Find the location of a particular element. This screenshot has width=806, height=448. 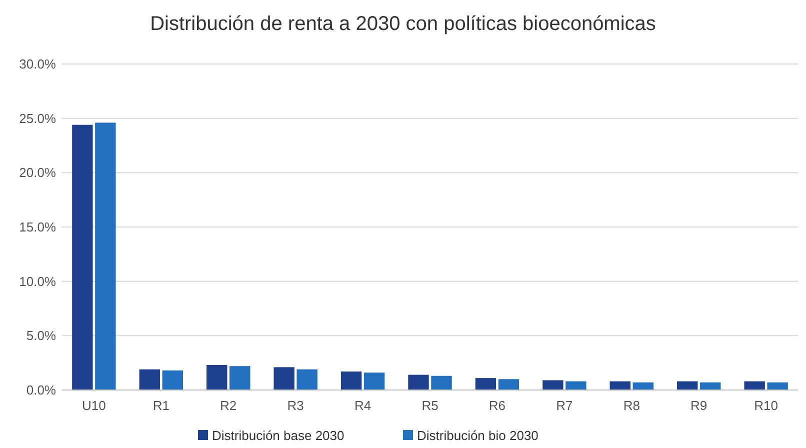

y-tick-label: 10.0% is located at coordinates (37, 281).